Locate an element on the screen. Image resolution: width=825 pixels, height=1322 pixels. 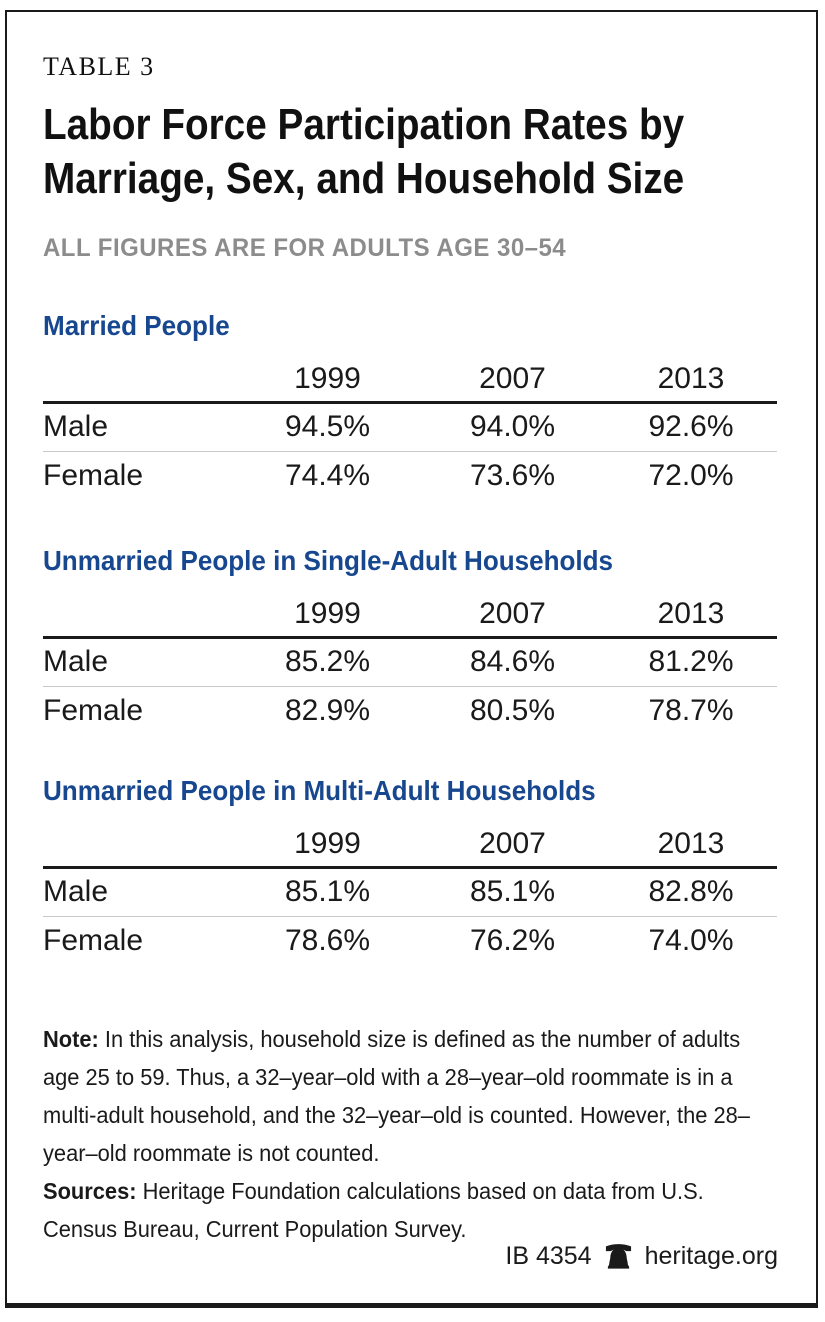
cell-value: 74.4% is located at coordinates (327, 475).